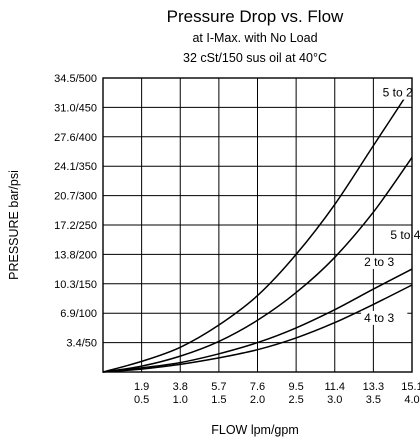 This screenshot has width=420, height=443. I want to click on x-tick-label-gpm: 3.5, so click(373, 400).